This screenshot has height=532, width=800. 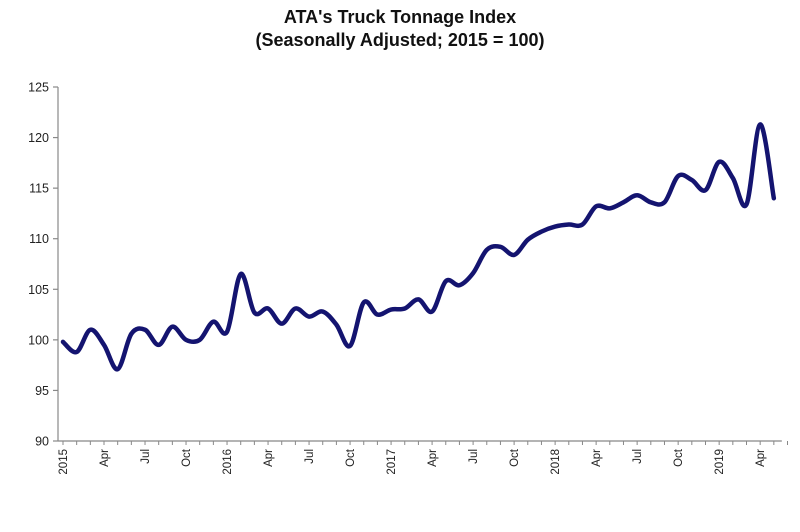 I want to click on chart-title-main: ATA's Truck Tonnage Index, so click(x=400, y=17).